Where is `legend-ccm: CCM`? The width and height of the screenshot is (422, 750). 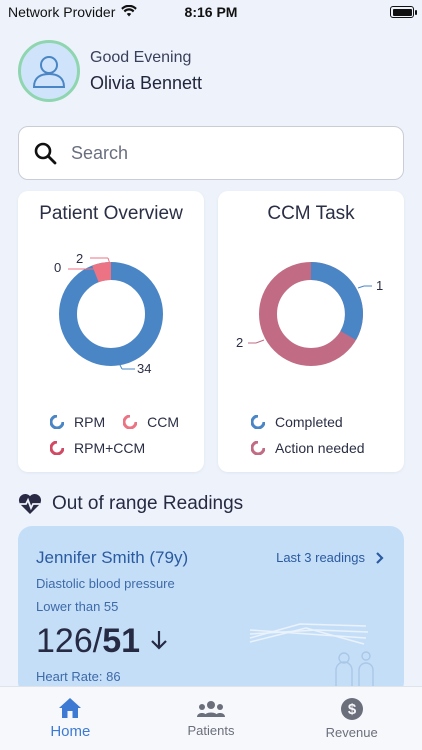 legend-ccm: CCM is located at coordinates (151, 422).